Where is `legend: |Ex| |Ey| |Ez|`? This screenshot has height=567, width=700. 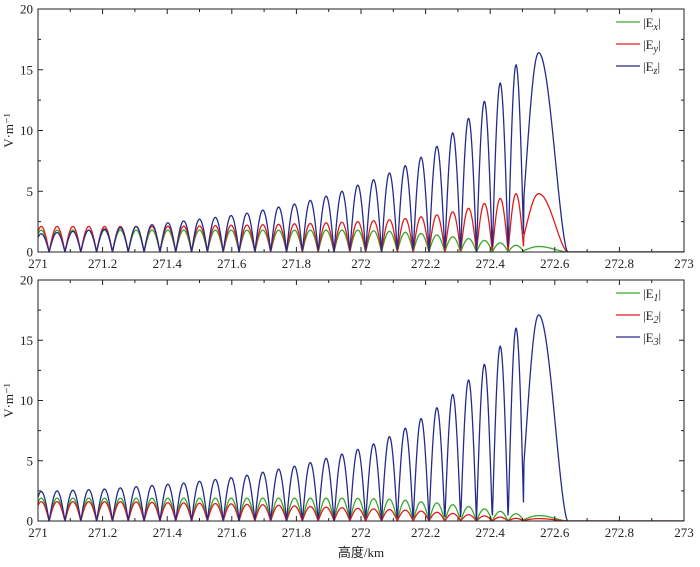
legend: |Ex| |Ey| |Ez| is located at coordinates (638, 46).